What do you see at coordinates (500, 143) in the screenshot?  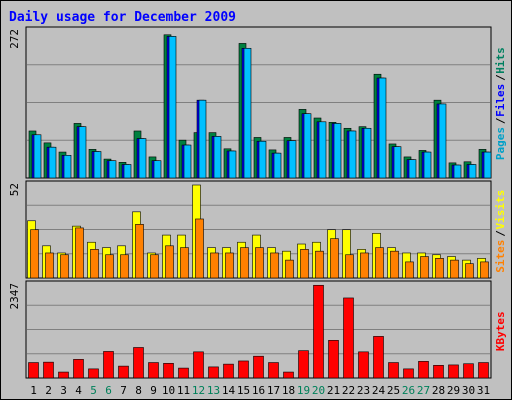 I see `legend-pages: Pages` at bounding box center [500, 143].